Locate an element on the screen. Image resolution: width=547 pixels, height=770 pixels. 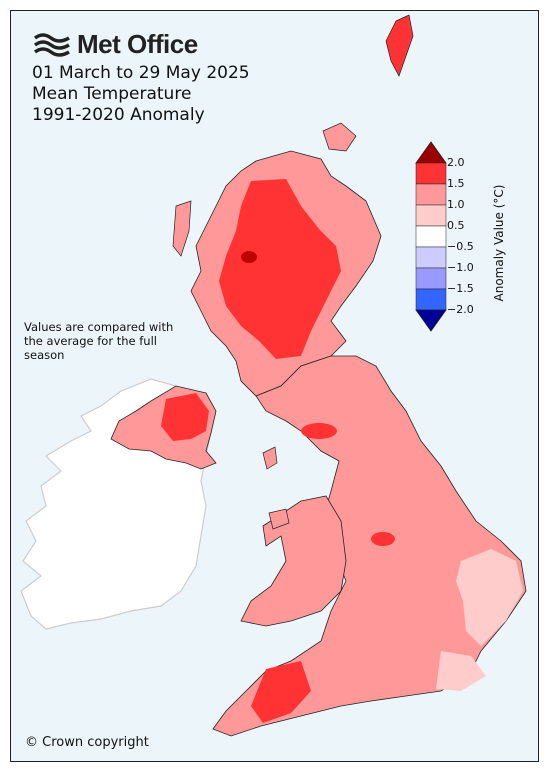
legend-tick-8: −2.0 is located at coordinates (460, 309).